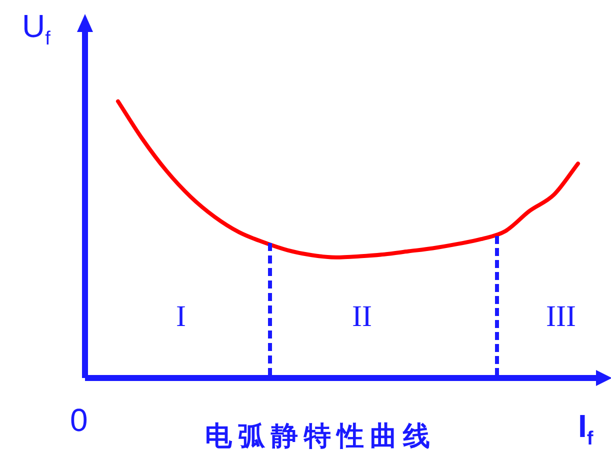 The height and width of the screenshot is (457, 611). What do you see at coordinates (586, 429) in the screenshot?
I see `x-axis-title: I$_{f}$` at bounding box center [586, 429].